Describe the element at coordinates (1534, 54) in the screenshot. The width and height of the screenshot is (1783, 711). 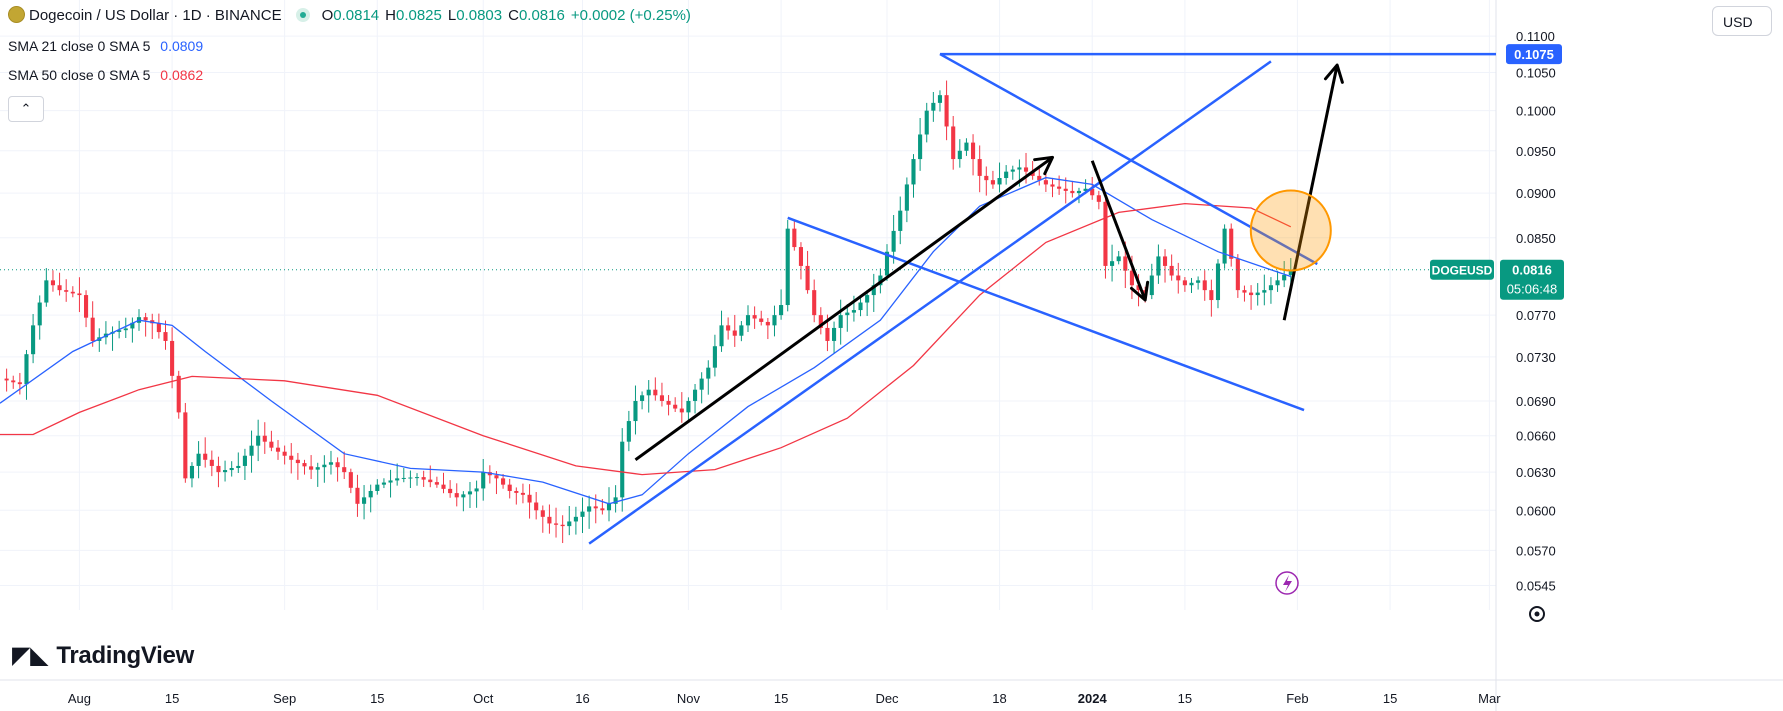
I see `trendline-price-label` at that location.